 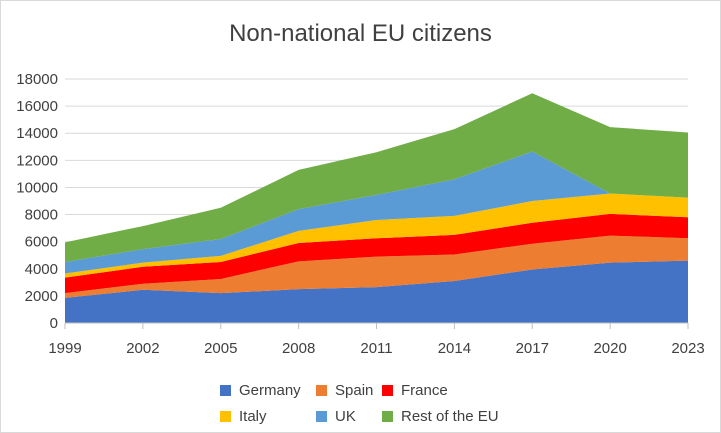 I want to click on area-series-germany, so click(x=376, y=291).